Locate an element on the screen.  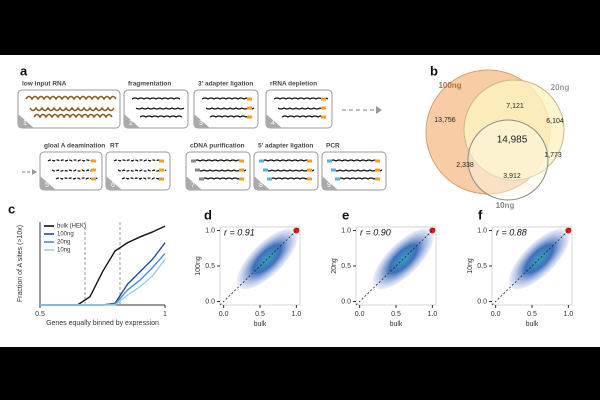
step-title: PCR is located at coordinates (333, 146).